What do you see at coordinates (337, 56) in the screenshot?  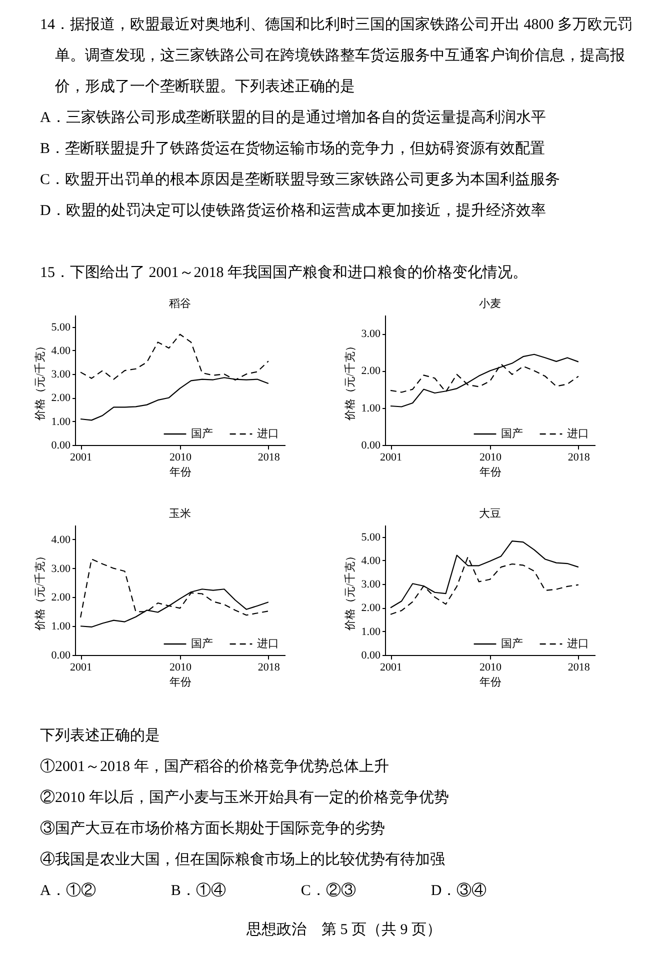 I see `text: 14．据报道，欧盟最近对奥地利、德国和比利时三国的国家铁路公司开出 4800 多万欧元罚单。调查发现，这三家铁路公司在跨境铁路整车货运服务中互通客户询价信息，提高报价，形成了一个垄断联盟。下列表述正确的是` at bounding box center [337, 56].